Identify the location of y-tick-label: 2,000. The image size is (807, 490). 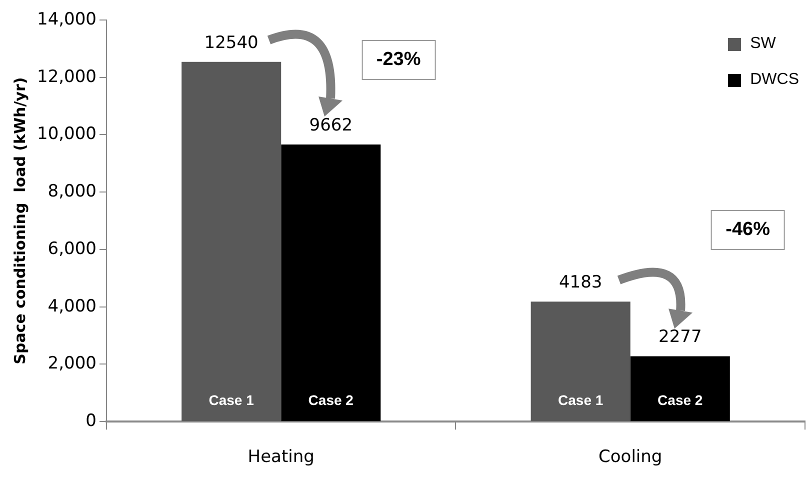
(72, 364).